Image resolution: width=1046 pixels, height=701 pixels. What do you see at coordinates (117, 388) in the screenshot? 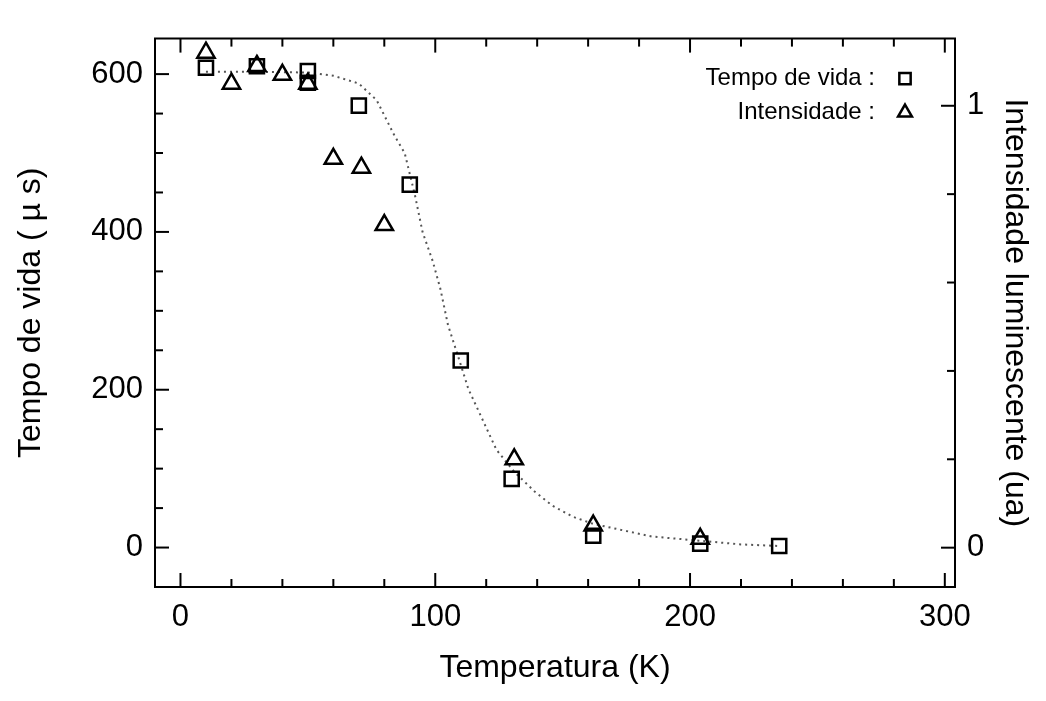
I see `y-tick-label: 200` at bounding box center [117, 388].